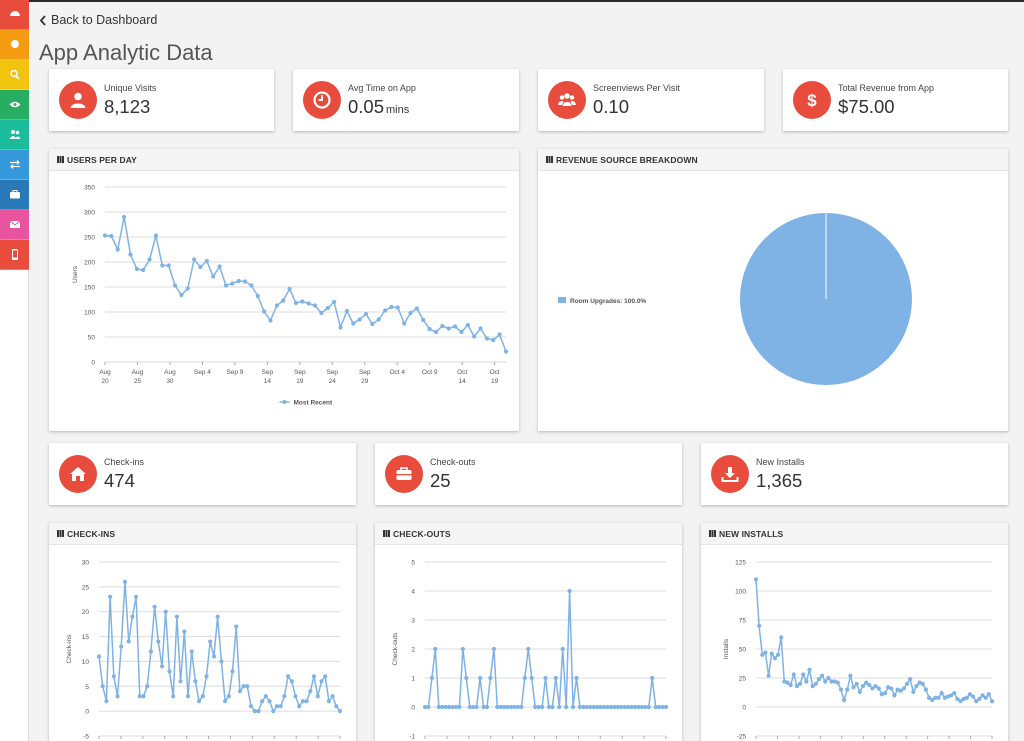  I want to click on sidebar-item-users, so click(14, 135).